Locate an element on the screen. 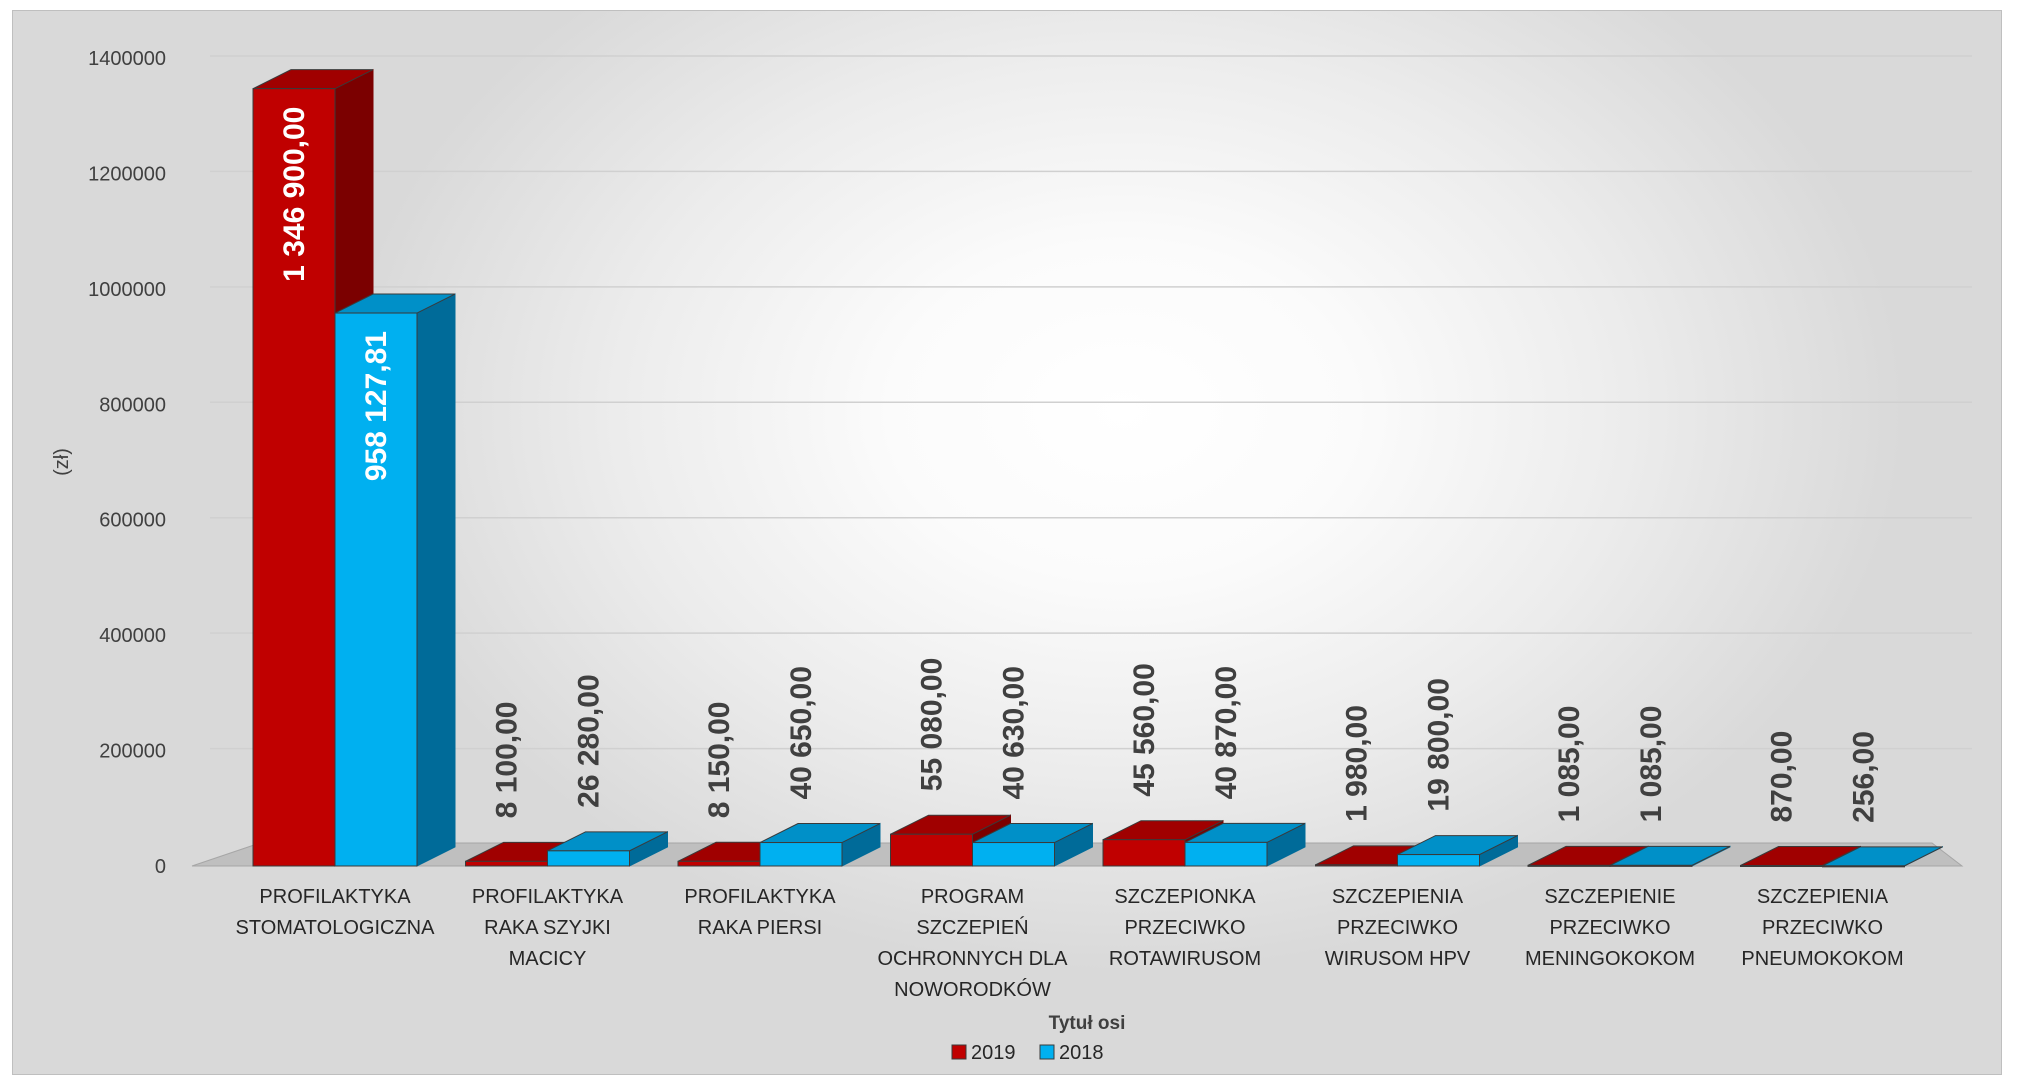 The image size is (2019, 1083). data-label: 870,00 is located at coordinates (1782, 777).